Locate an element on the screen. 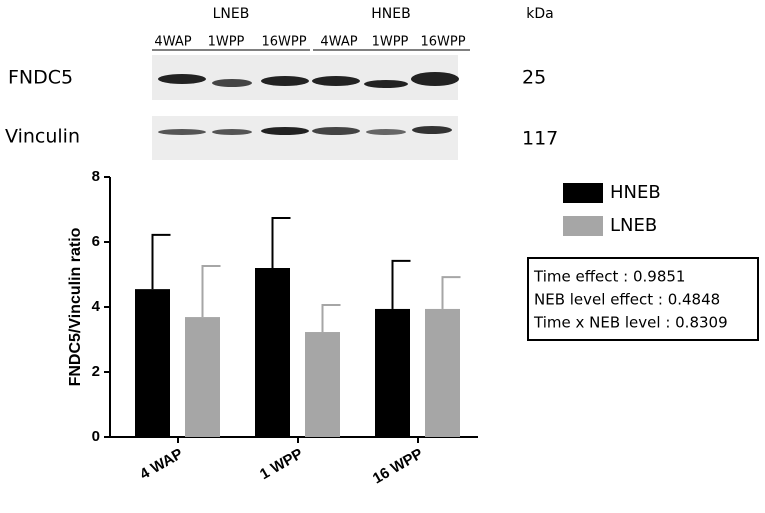  y-tick-label: 0 is located at coordinates (96, 436).